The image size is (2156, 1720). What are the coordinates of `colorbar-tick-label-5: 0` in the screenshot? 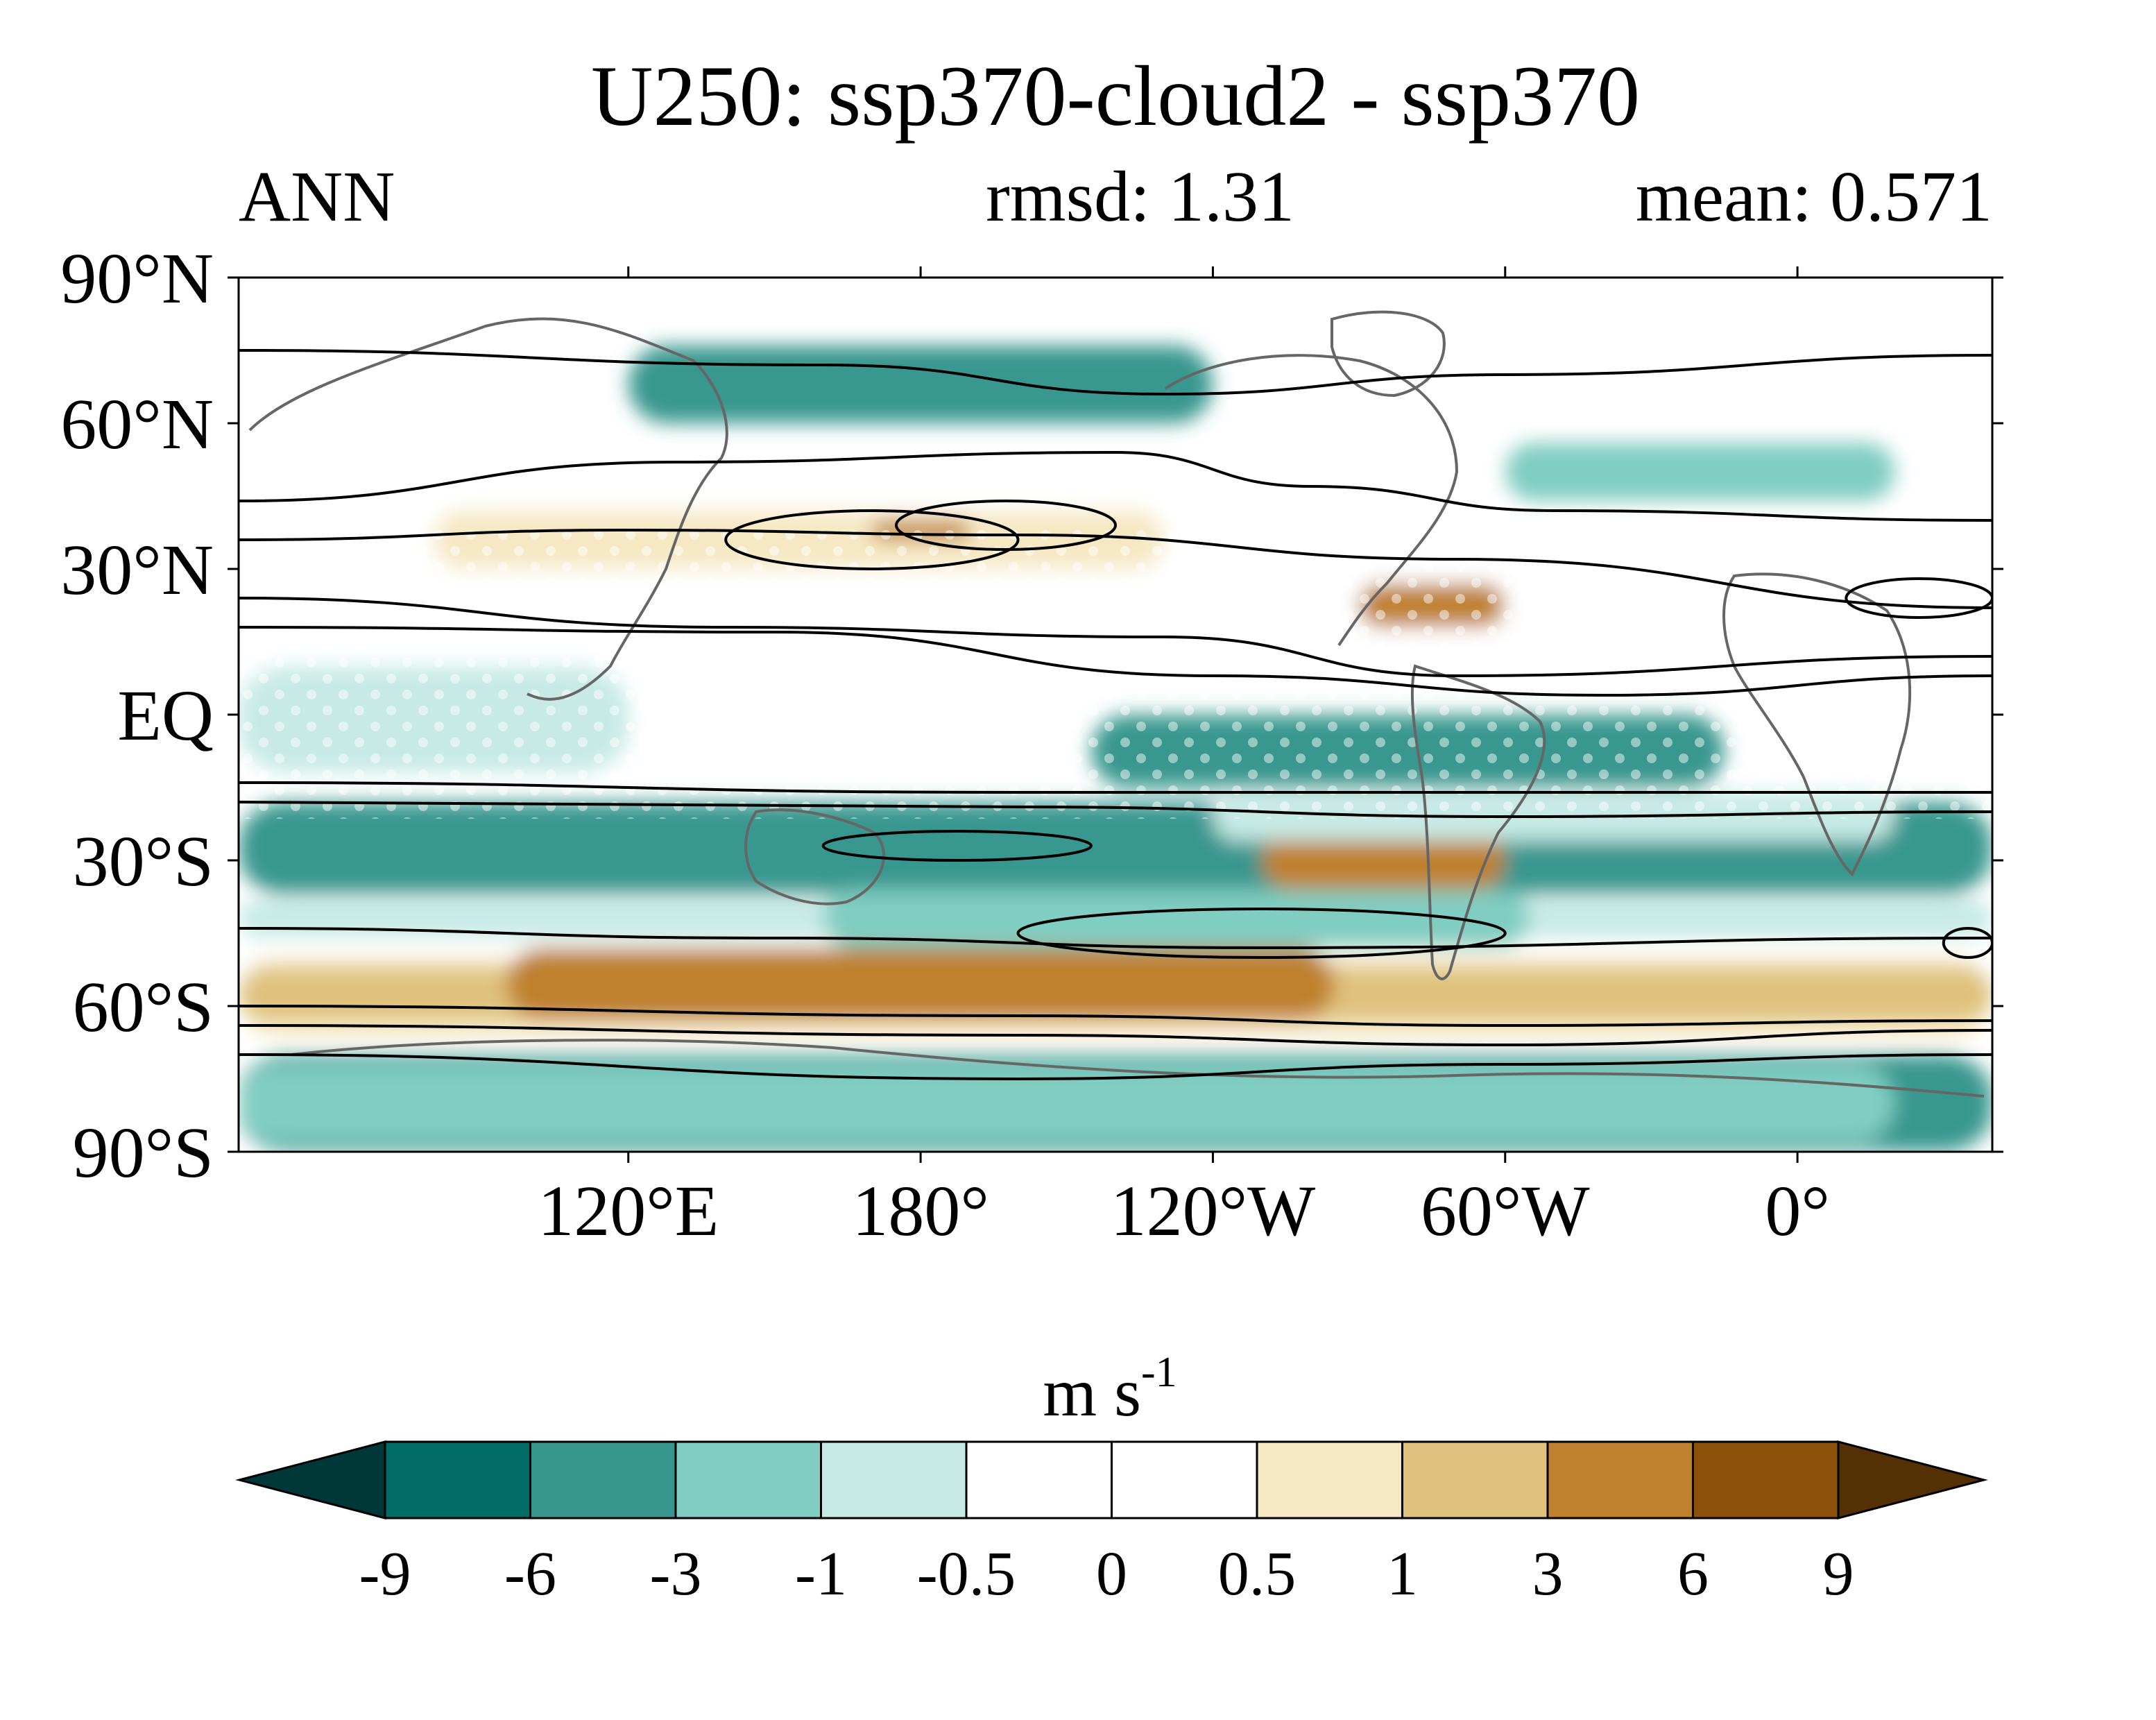 It's located at (1111, 1574).